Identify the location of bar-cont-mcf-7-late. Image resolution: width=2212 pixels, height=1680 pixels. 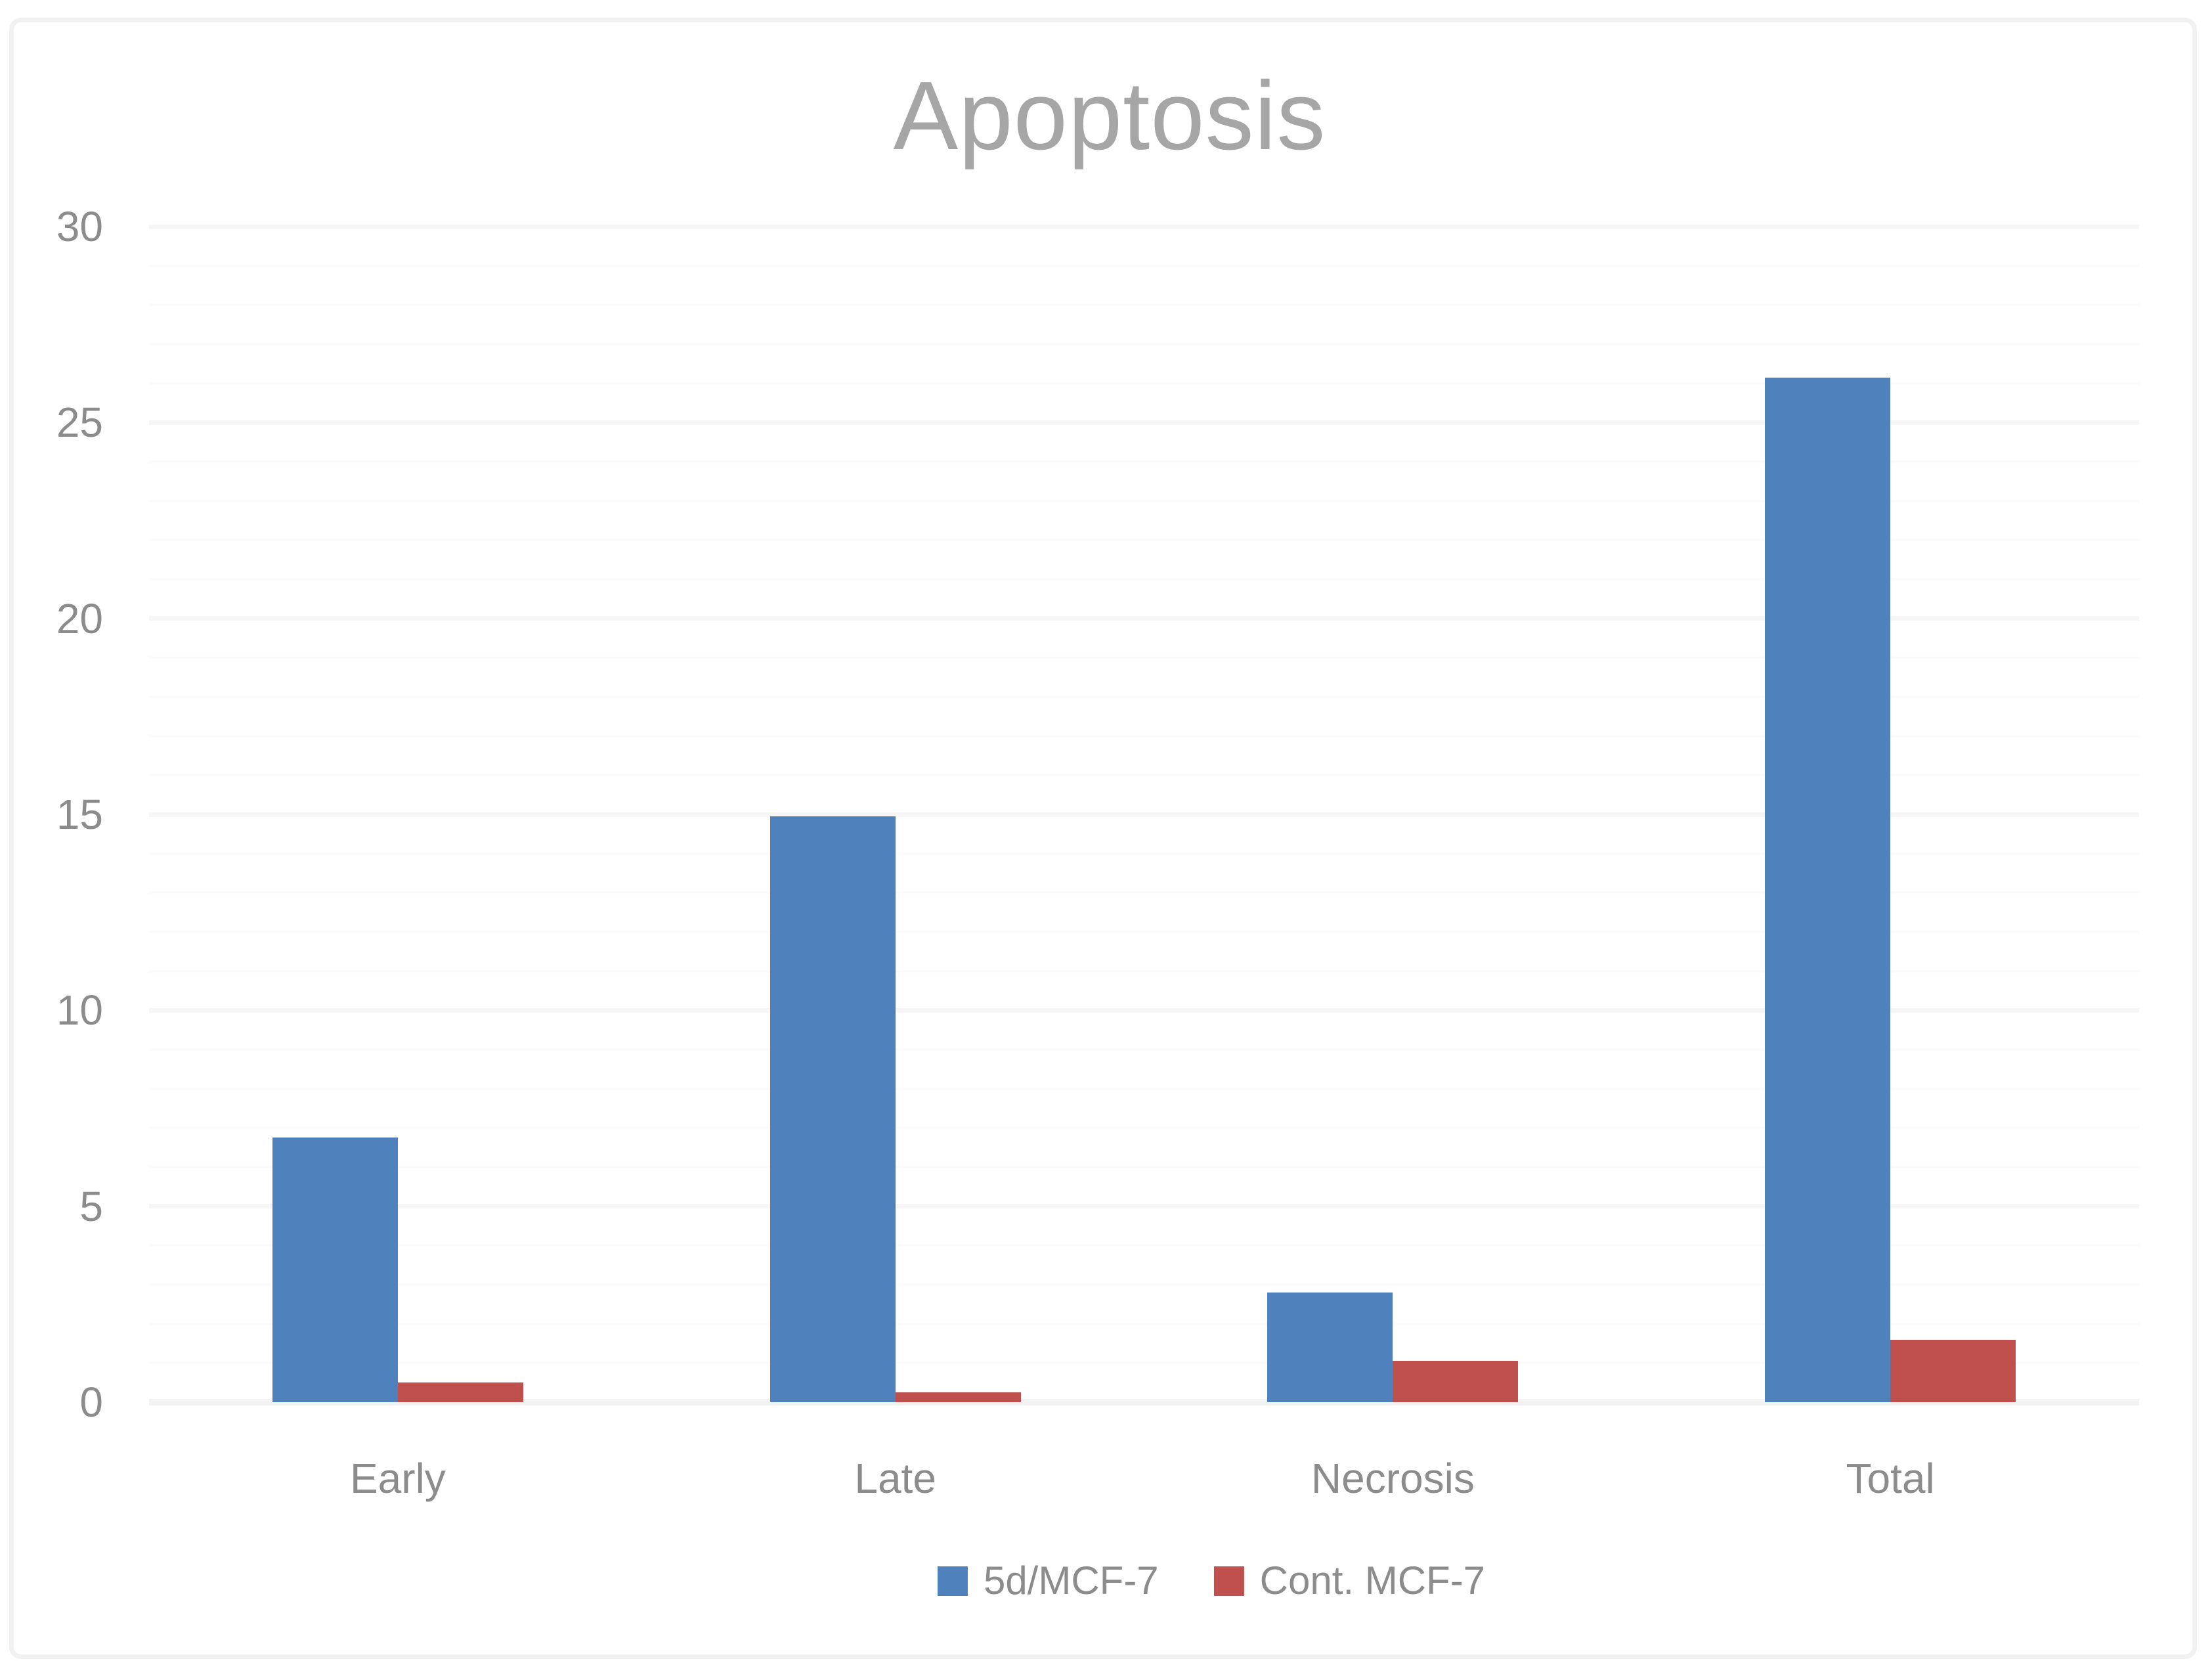
(958, 1397).